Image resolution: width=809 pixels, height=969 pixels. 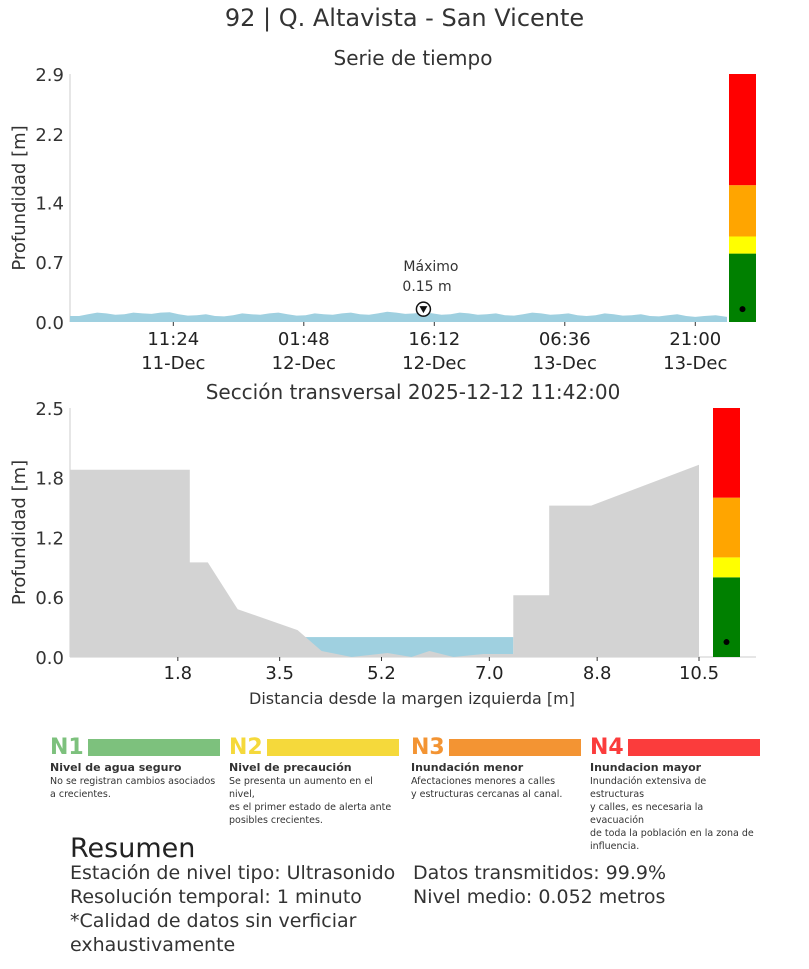 I want to click on water-area, so click(x=399, y=647).